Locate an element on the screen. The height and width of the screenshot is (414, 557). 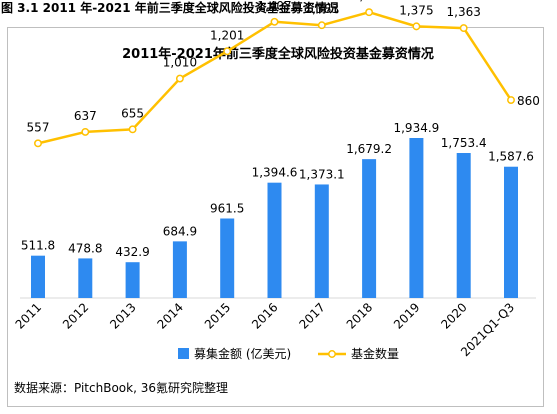
line-label-2012: 637 is located at coordinates (85, 116).